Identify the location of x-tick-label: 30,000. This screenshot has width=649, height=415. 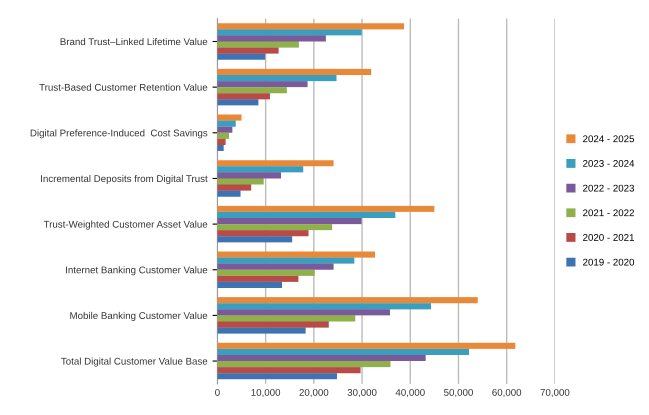
(362, 393).